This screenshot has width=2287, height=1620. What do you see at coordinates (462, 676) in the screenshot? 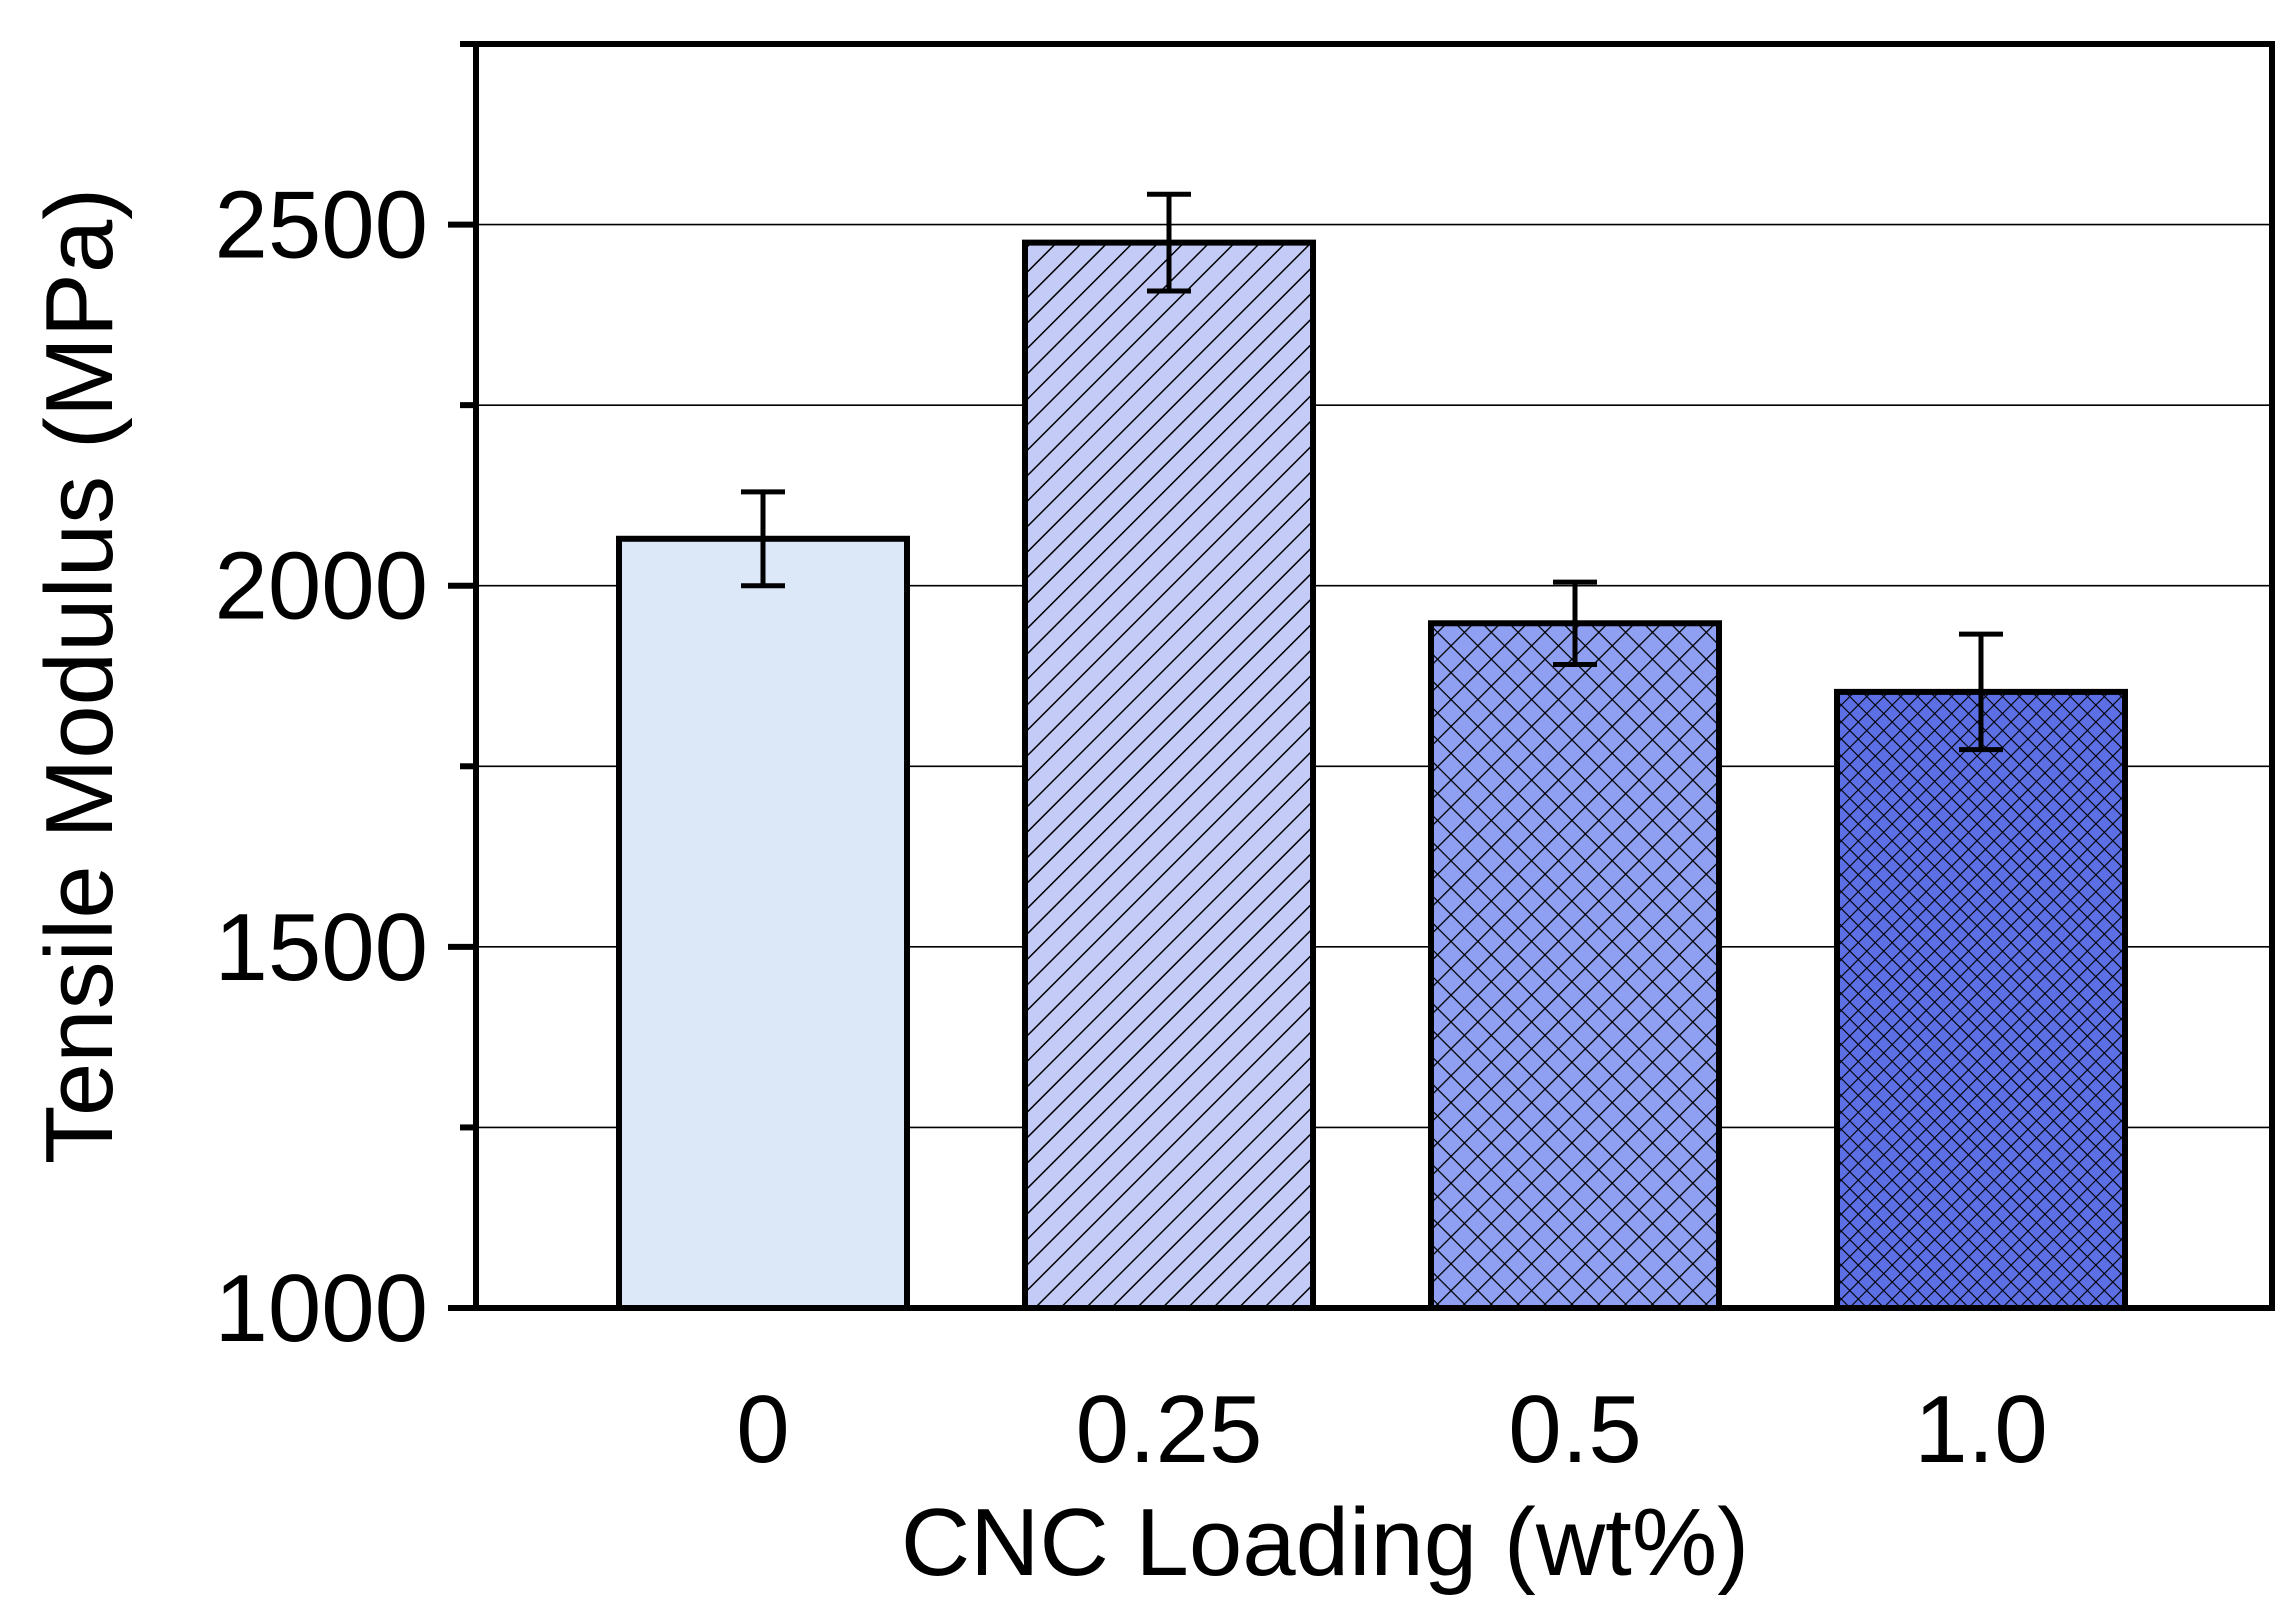
I see `axis-ticks` at bounding box center [462, 676].